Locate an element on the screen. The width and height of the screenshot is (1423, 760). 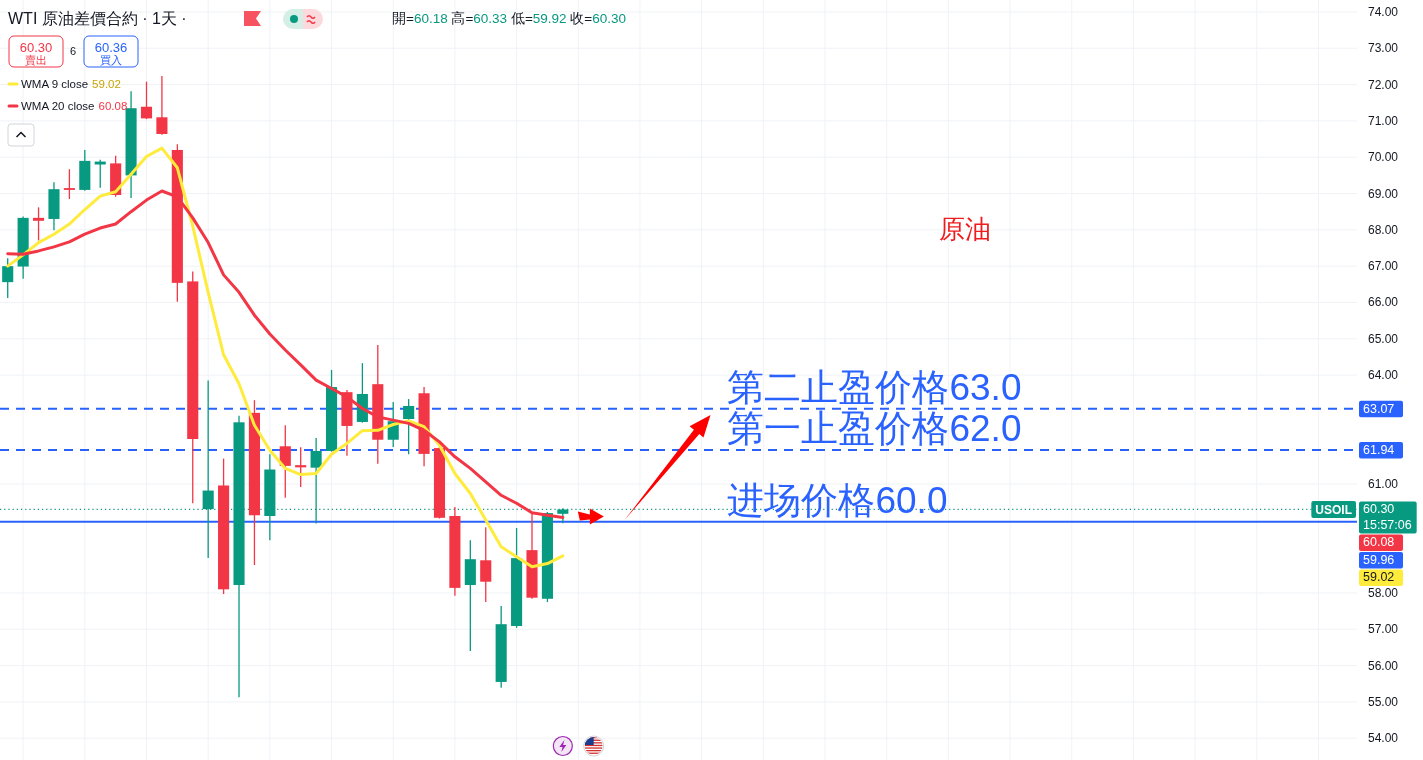
y-tick-label: 66.00 is located at coordinates (1383, 302).